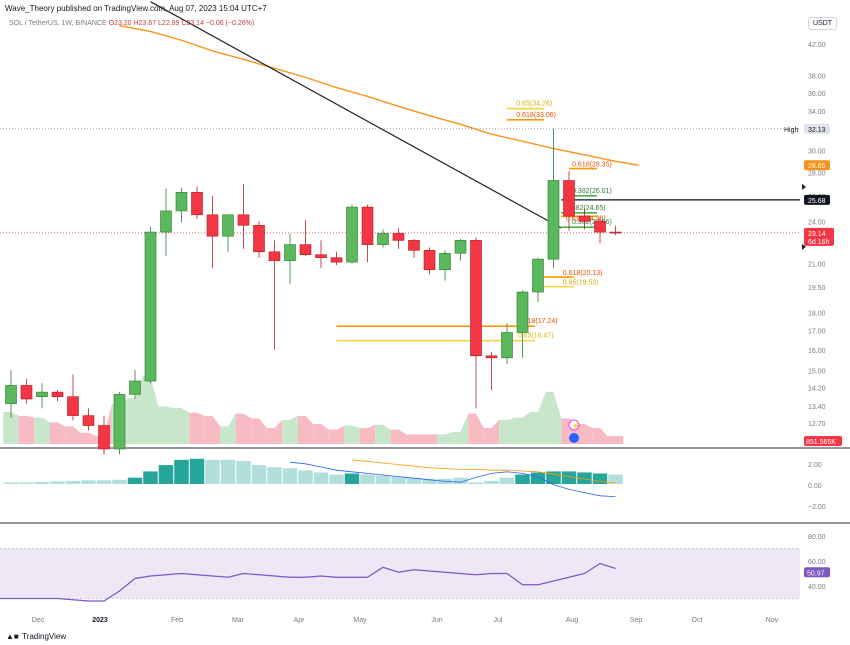 This screenshot has height=645, width=850. I want to click on rsi-band, so click(400, 573).